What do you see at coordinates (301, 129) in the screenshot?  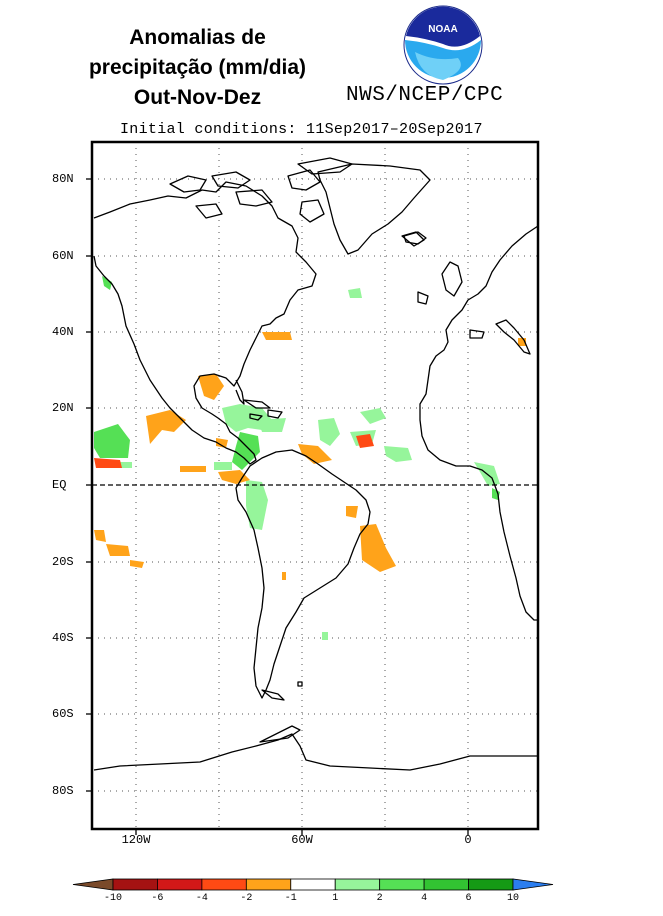 I see `initial-conditions: Initial conditions: 11Sep2017–20Sep2017` at bounding box center [301, 129].